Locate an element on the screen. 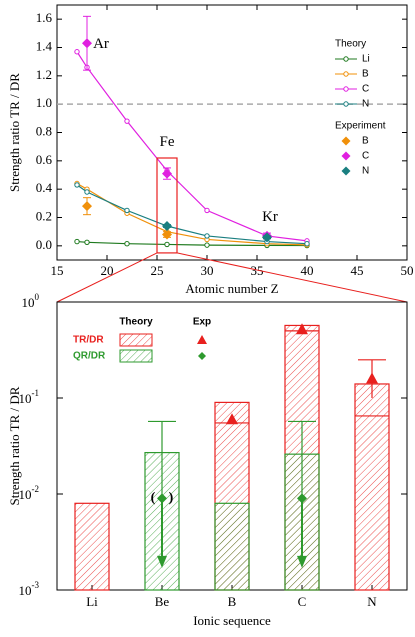 The width and height of the screenshot is (415, 637). legend-header: Exp is located at coordinates (202, 322).